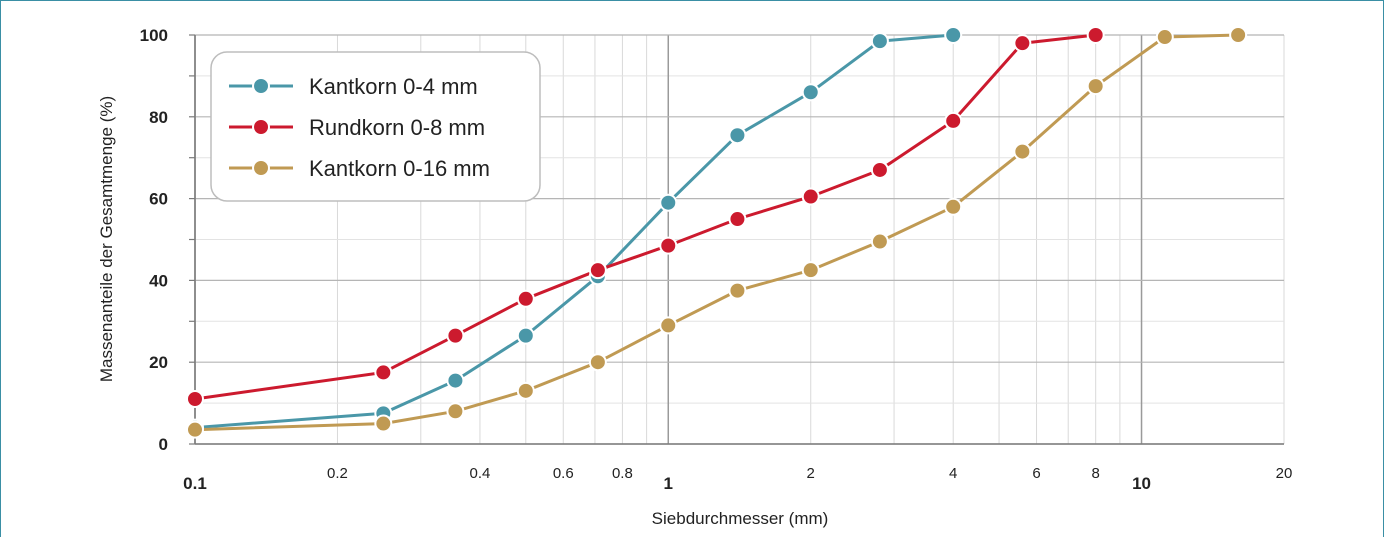  Describe the element at coordinates (737, 479) in the screenshot. I see `x-tick-labels: 0.1 0.2 0.4 0.6 0.8 1 2 4 6 8 10 20` at that location.